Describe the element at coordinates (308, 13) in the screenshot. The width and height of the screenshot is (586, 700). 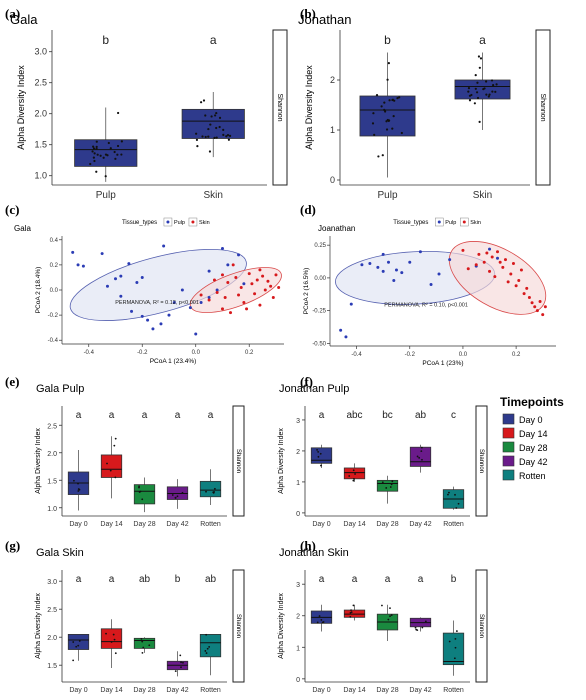
I see `panel-label-b: (b)` at that location.